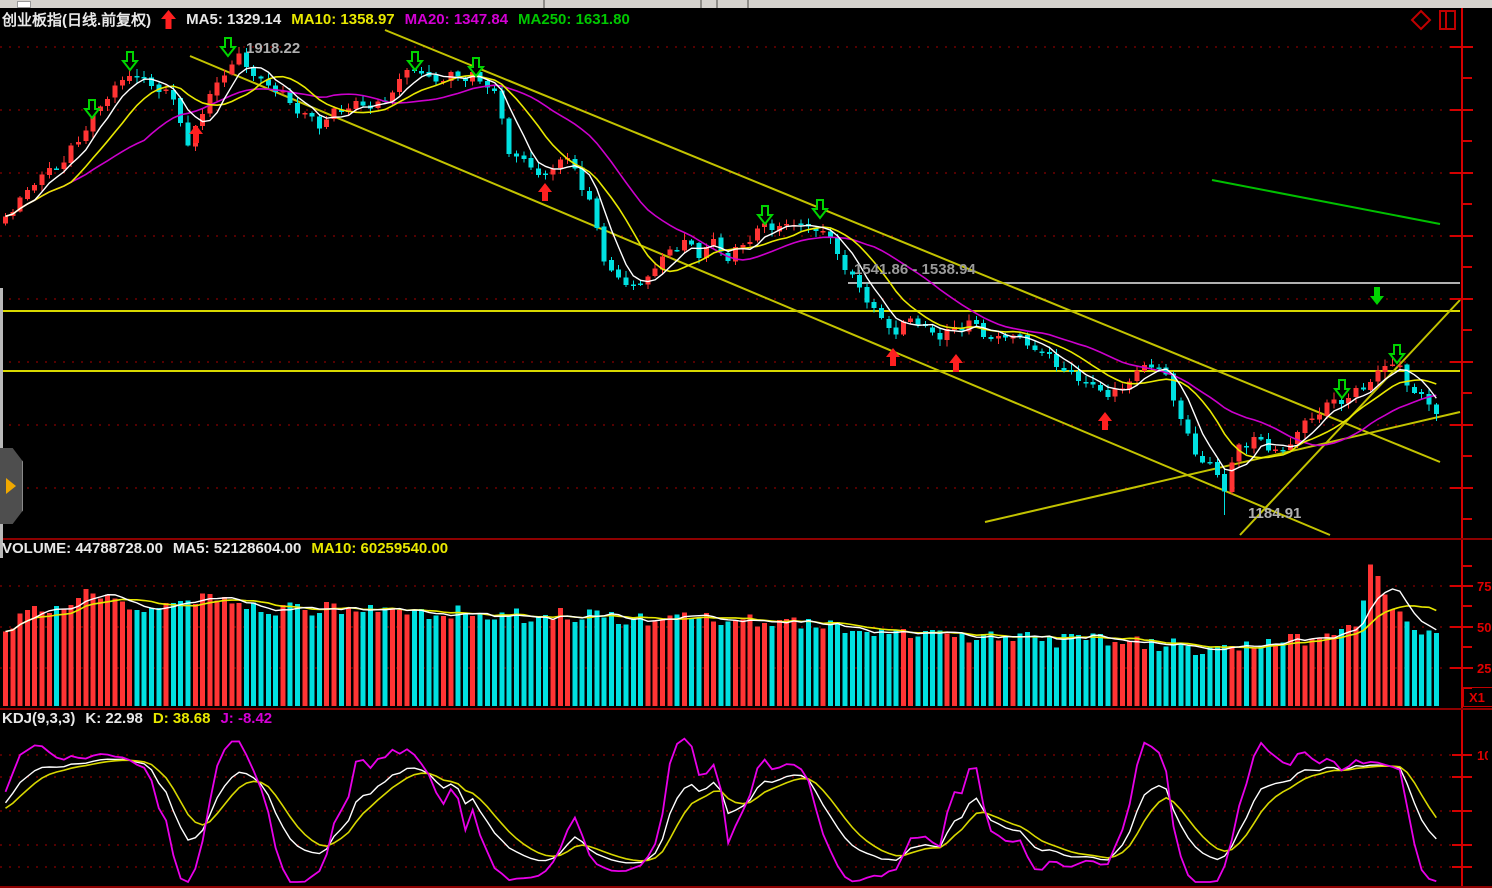 Image resolution: width=1492 pixels, height=888 pixels. I want to click on bottom-border, so click(746, 887).